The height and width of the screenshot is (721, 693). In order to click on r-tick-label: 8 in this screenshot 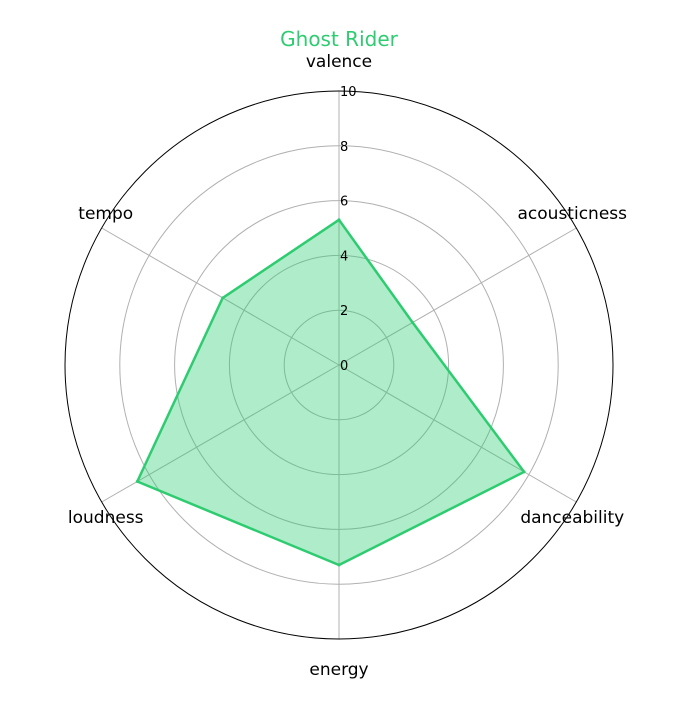, I will do `click(344, 147)`.